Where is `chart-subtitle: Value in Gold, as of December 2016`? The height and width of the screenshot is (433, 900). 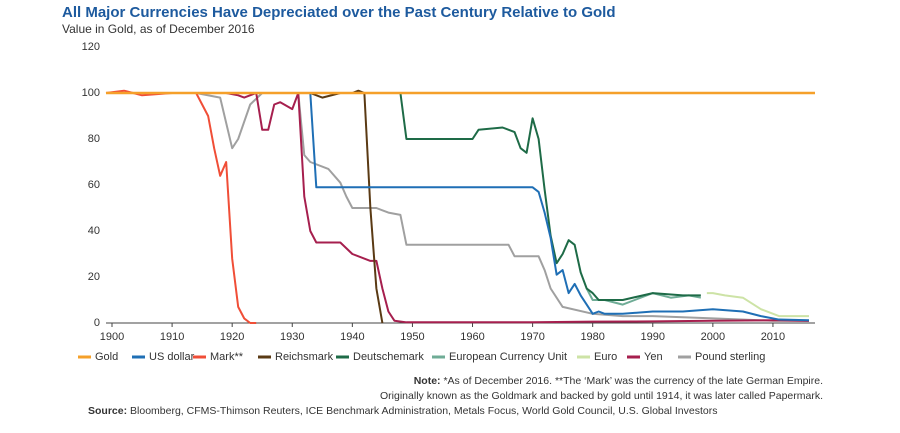
chart-subtitle: Value in Gold, as of December 2016 is located at coordinates (158, 29).